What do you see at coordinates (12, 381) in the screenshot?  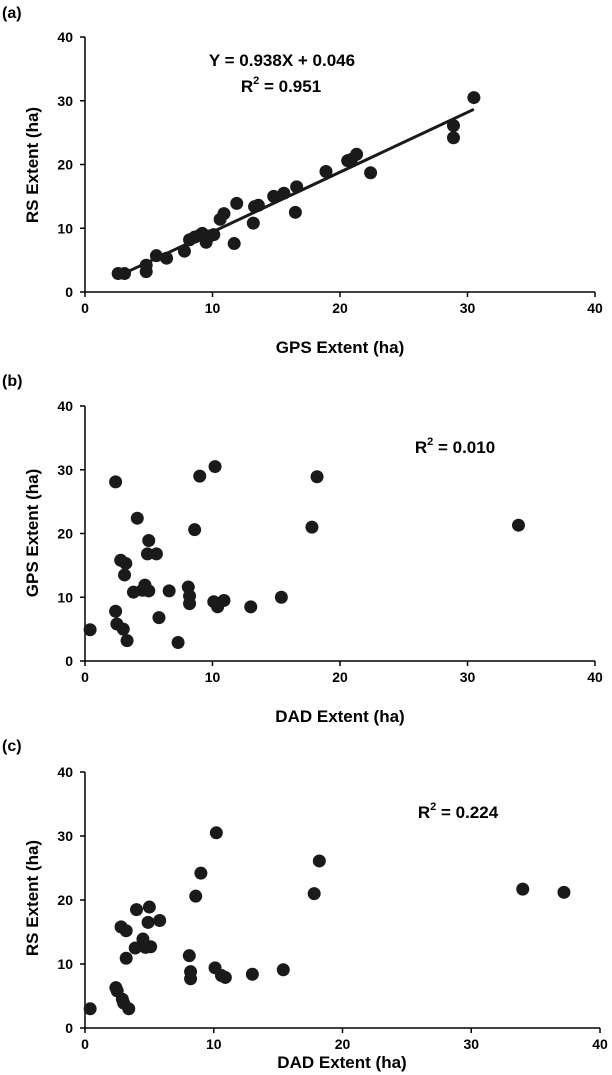 I see `panel-label: (b)` at bounding box center [12, 381].